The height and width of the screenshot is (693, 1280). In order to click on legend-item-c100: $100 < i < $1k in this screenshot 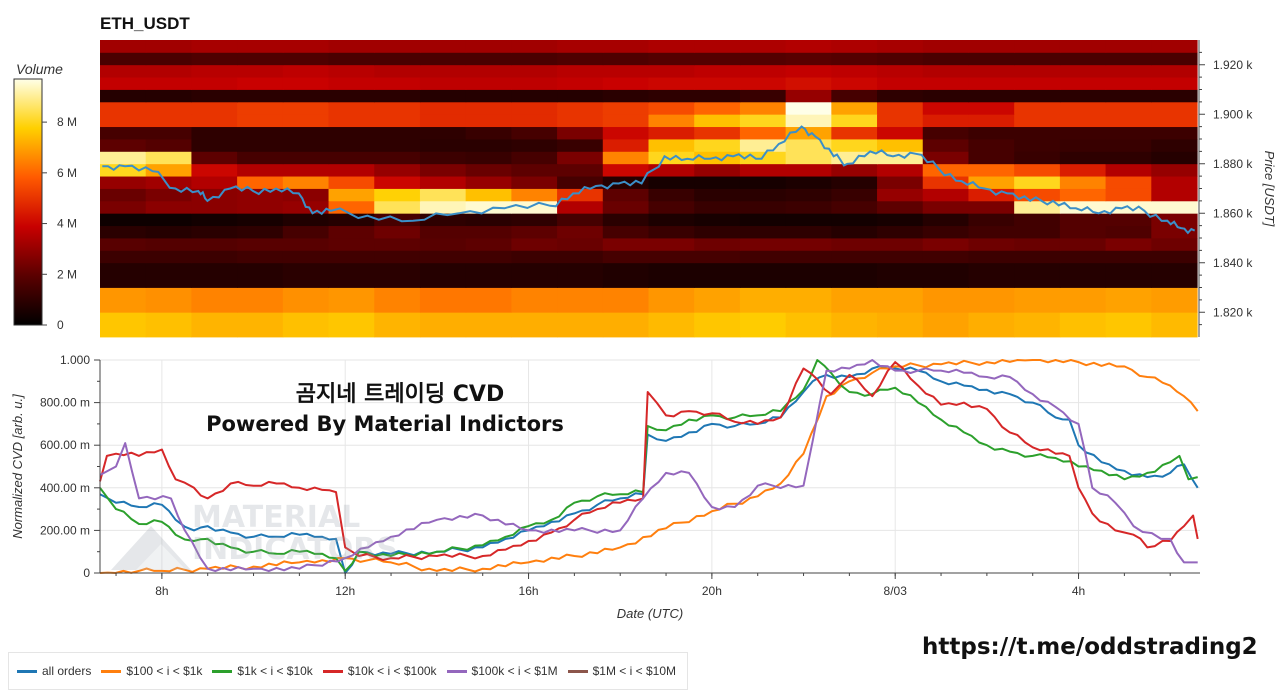, I will do `click(151, 671)`.